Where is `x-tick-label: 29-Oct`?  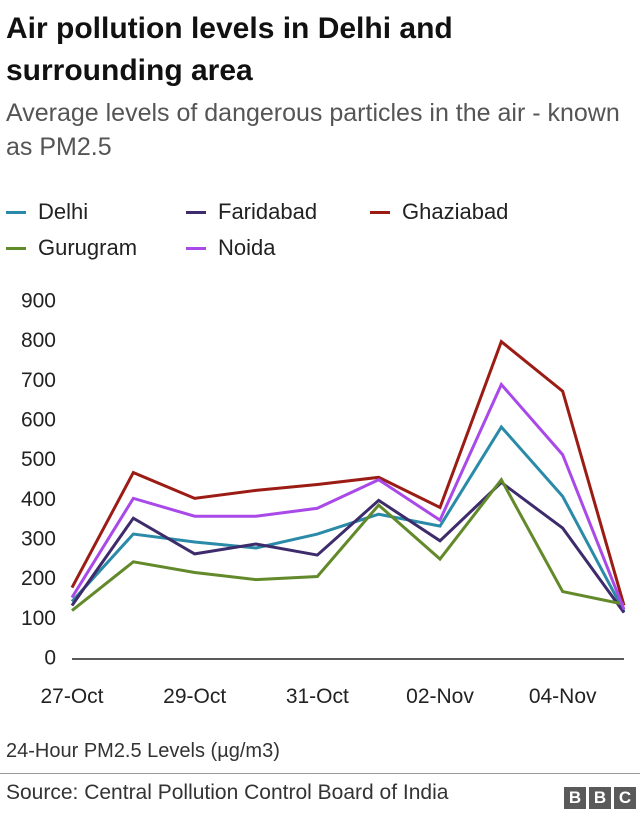 x-tick-label: 29-Oct is located at coordinates (194, 696).